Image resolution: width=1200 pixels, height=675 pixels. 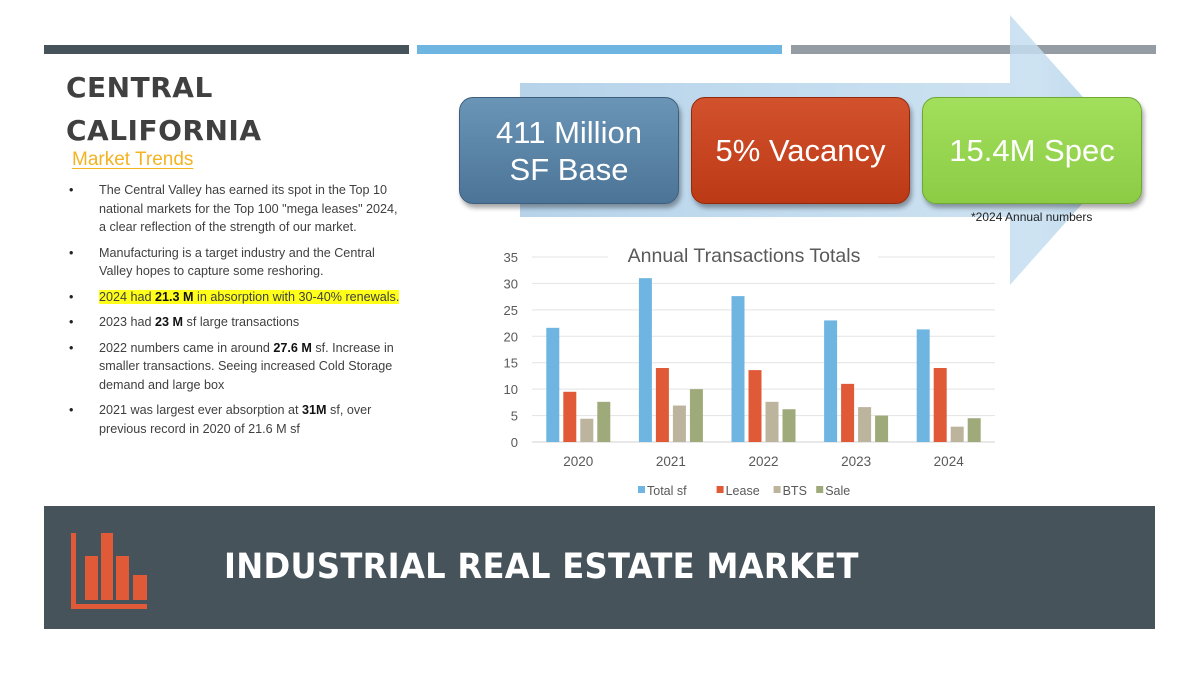 What do you see at coordinates (133, 159) in the screenshot?
I see `section-subtitle: Market Trends` at bounding box center [133, 159].